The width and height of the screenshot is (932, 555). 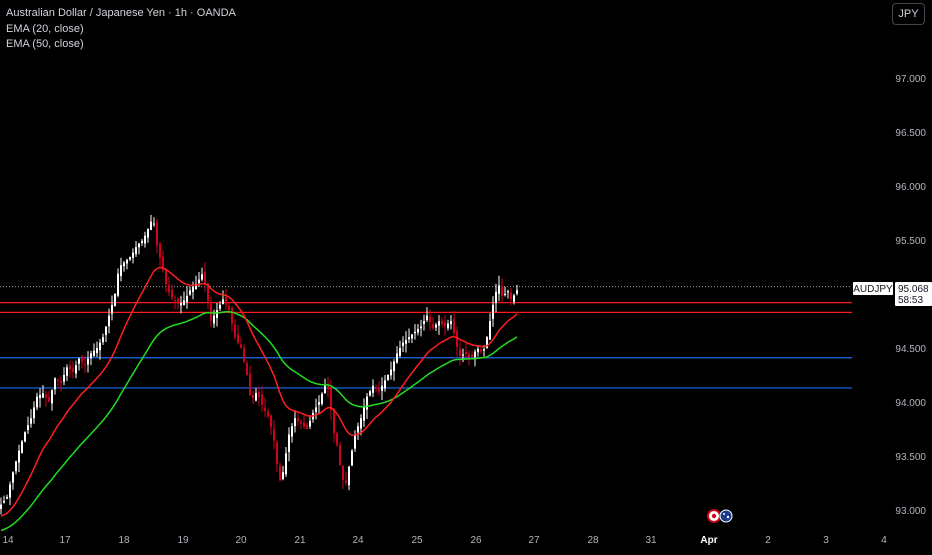 What do you see at coordinates (910, 241) in the screenshot?
I see `price-tick-label: 95.500` at bounding box center [910, 241].